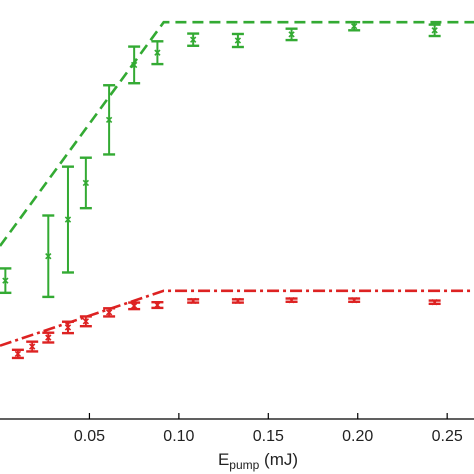 This screenshot has height=474, width=474. Describe the element at coordinates (178, 436) in the screenshot. I see `x-tick-label-1: 0.10` at that location.